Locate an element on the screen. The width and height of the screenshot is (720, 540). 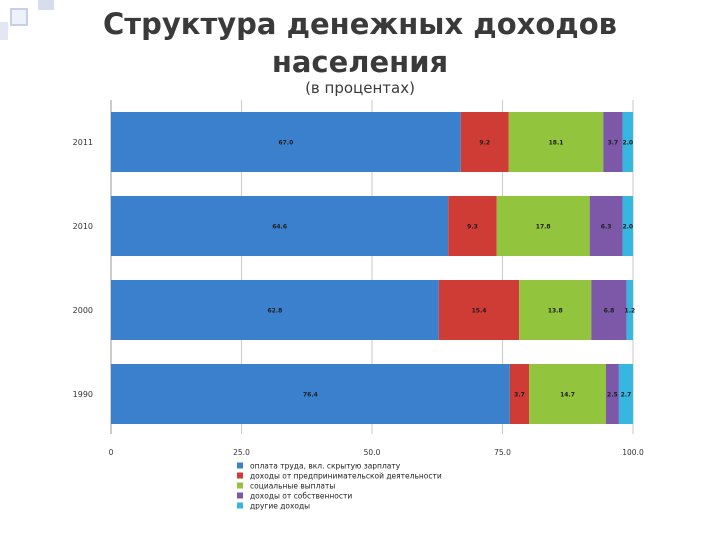
bar-value-label: 9.3 is located at coordinates (472, 227).